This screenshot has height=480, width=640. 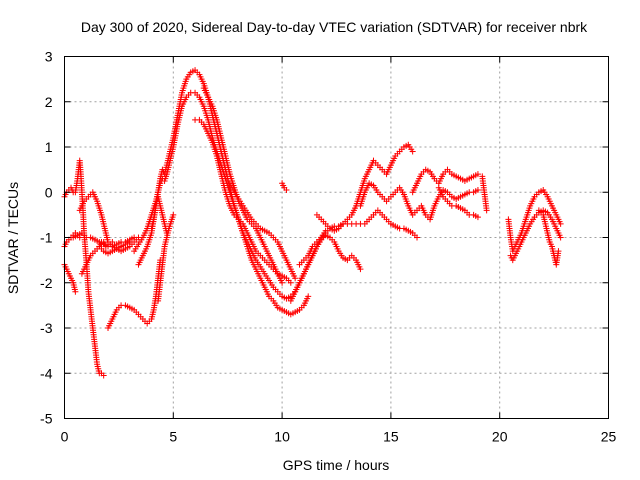 What do you see at coordinates (500, 437) in the screenshot?
I see `x-tick-label: 20` at bounding box center [500, 437].